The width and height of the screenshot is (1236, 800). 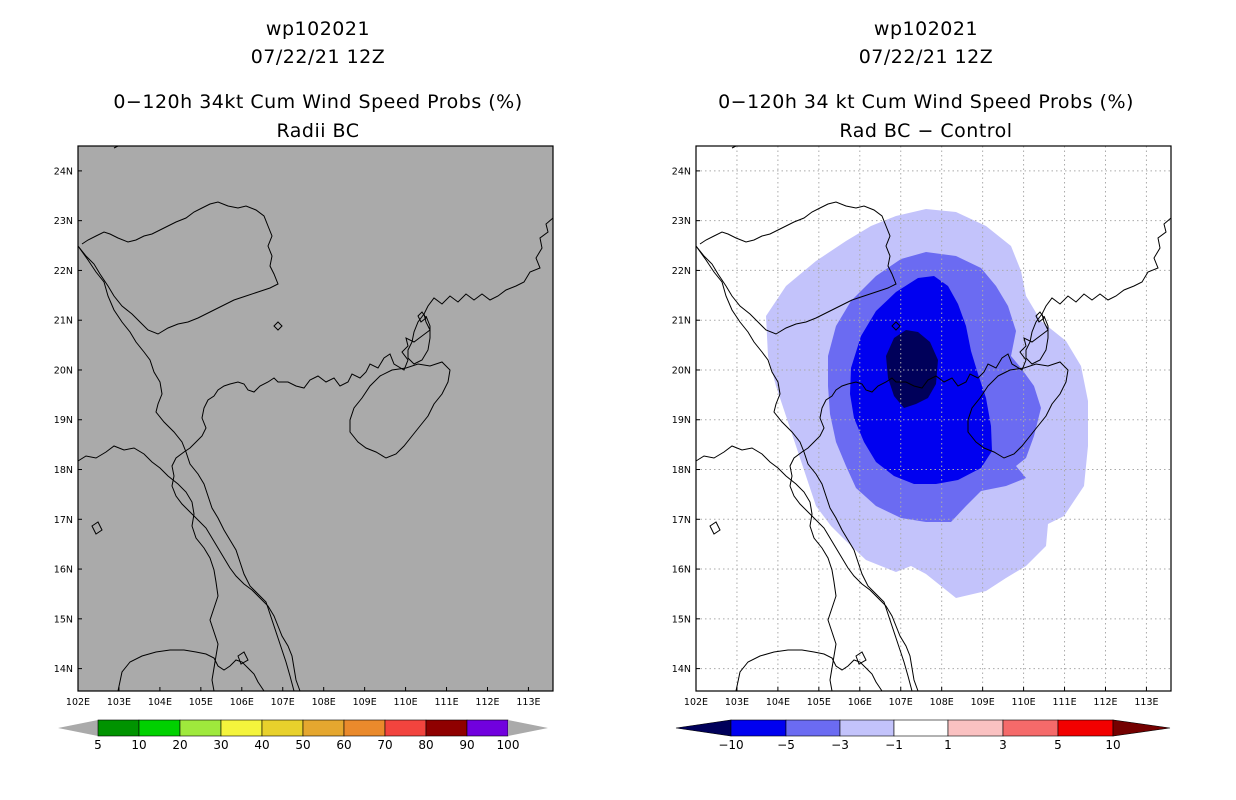 I want to click on contour-below-minus10, so click(x=912, y=369).